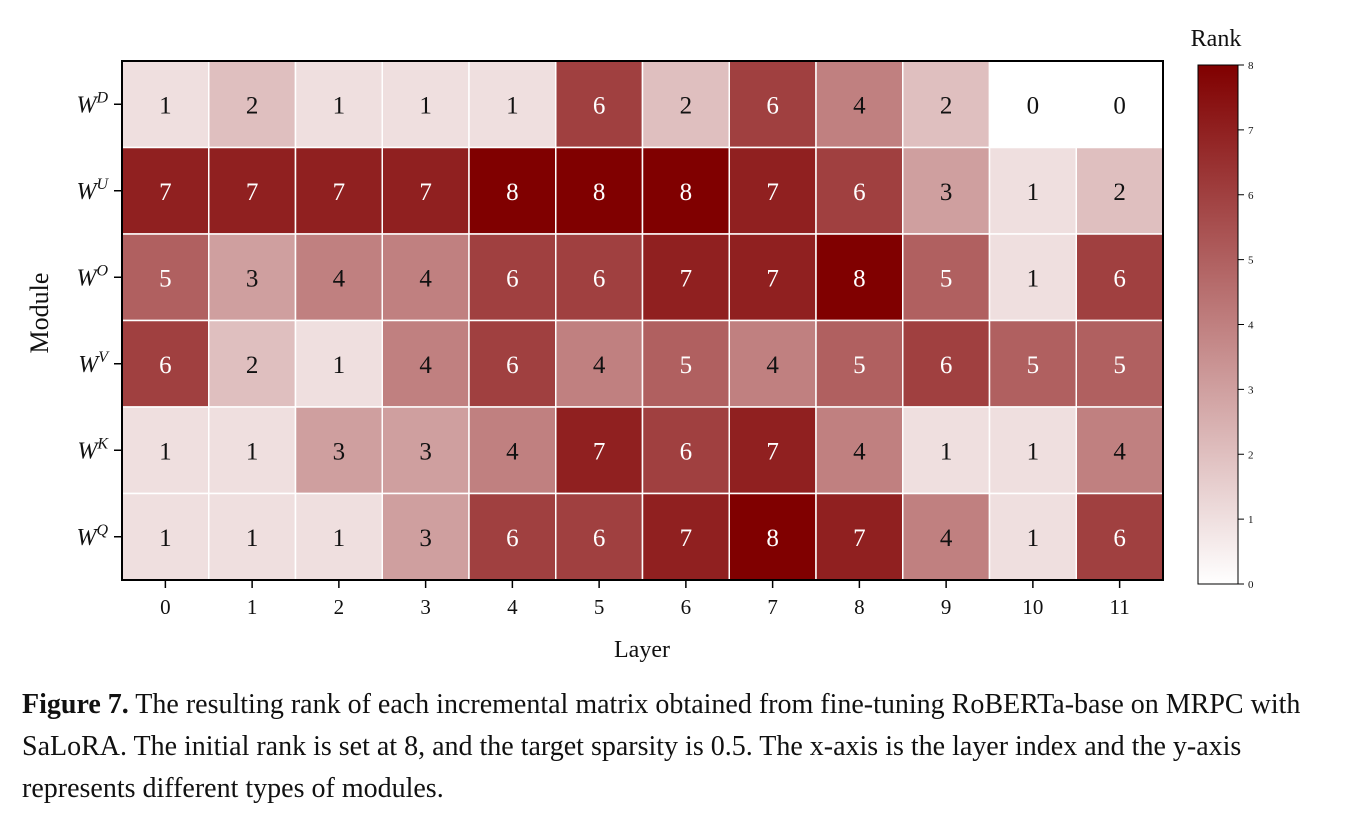 This screenshot has width=1357, height=816. I want to click on x-tick-label: 8, so click(859, 607).